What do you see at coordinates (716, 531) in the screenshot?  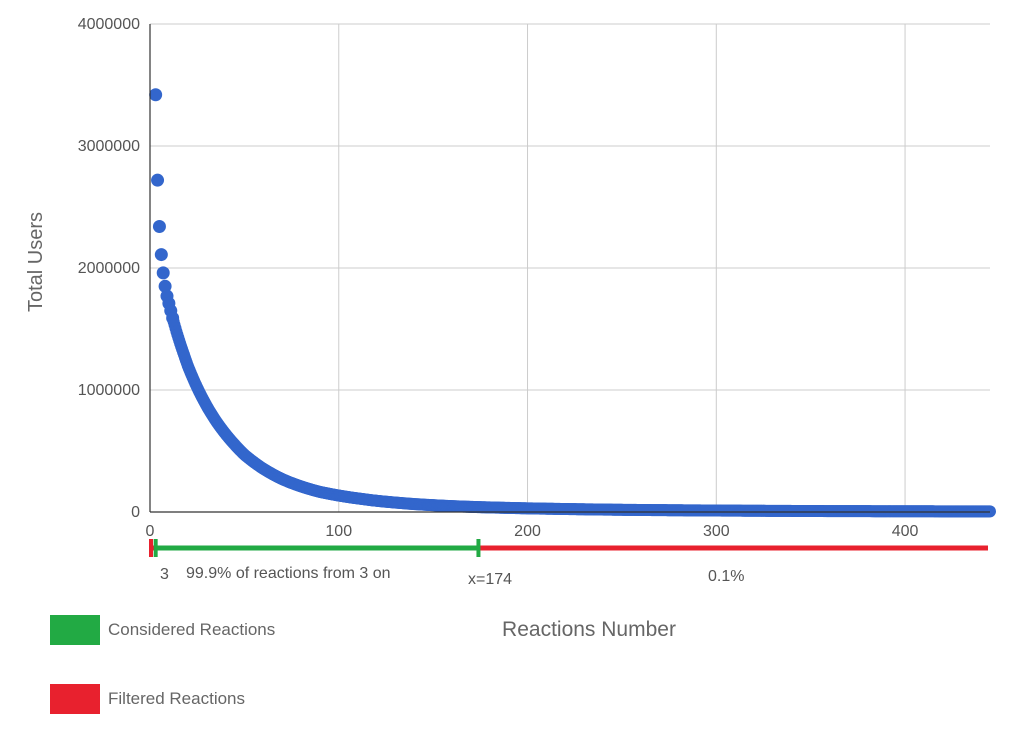 I see `x-tick-label: 300` at bounding box center [716, 531].